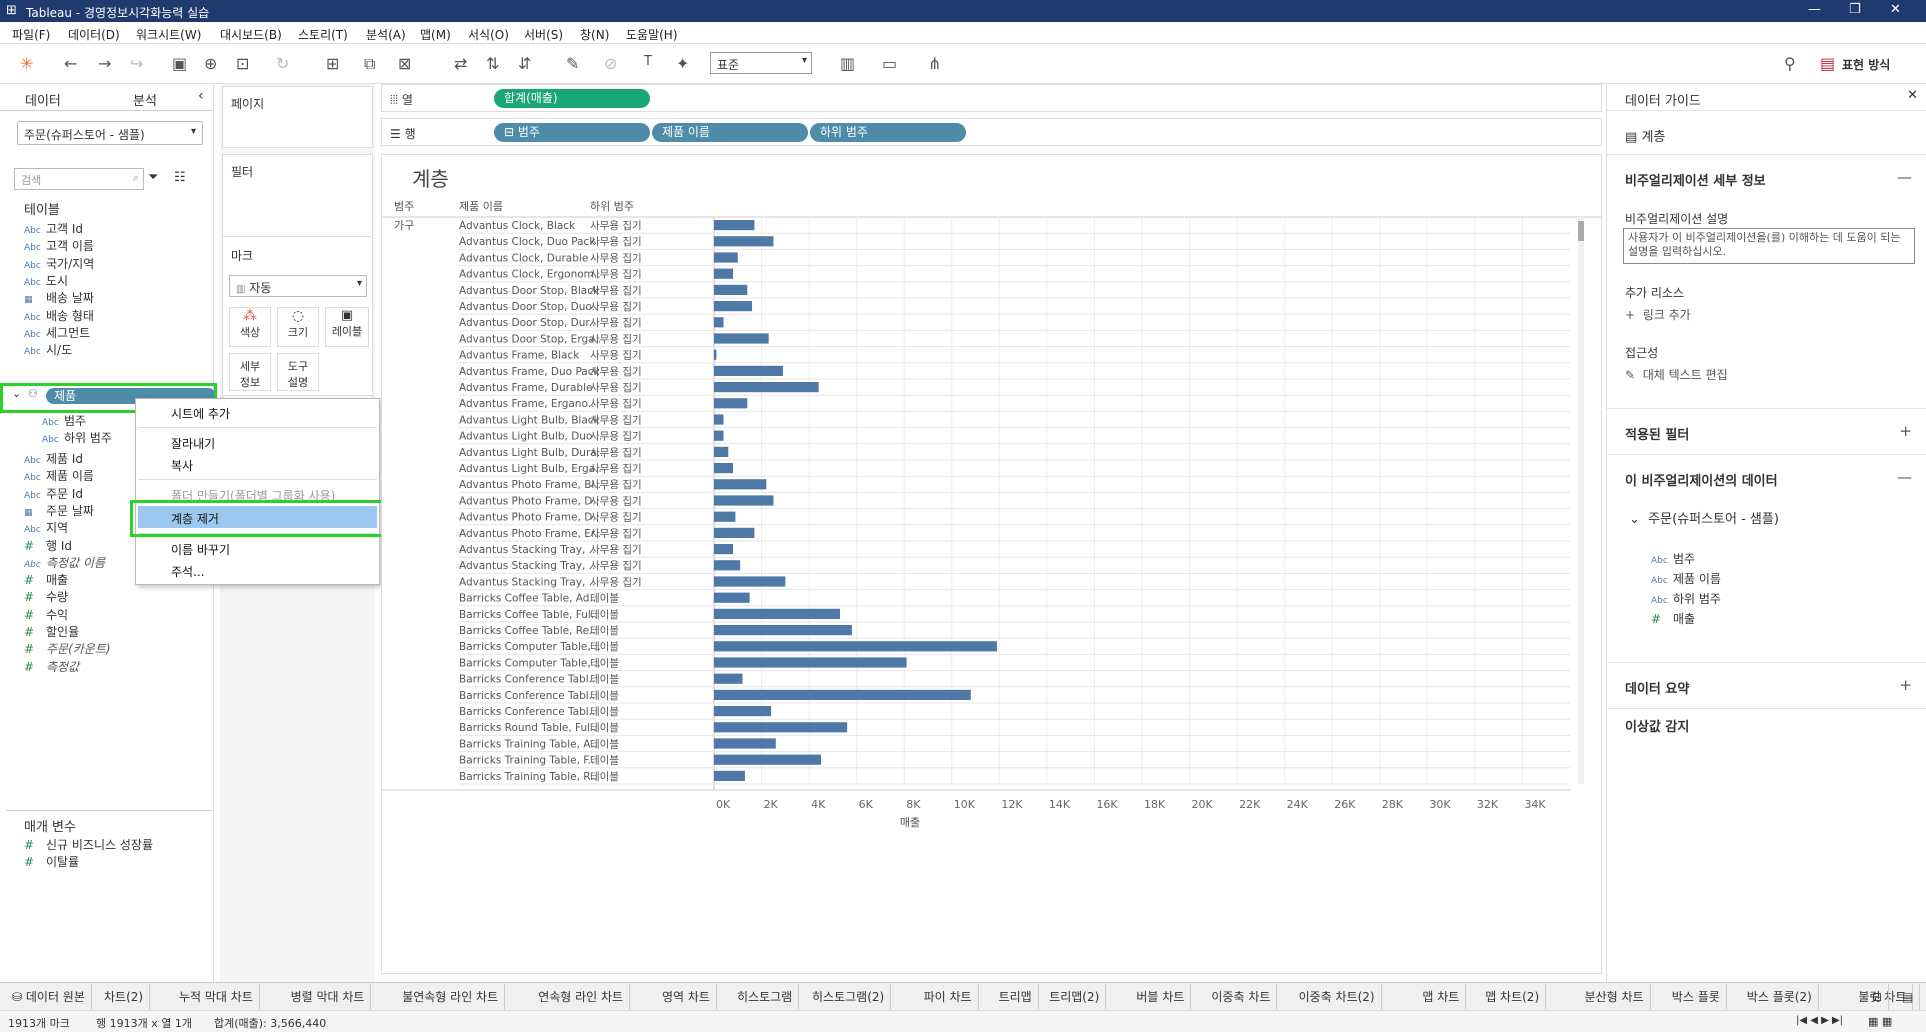 The height and width of the screenshot is (1032, 1926). Describe the element at coordinates (1855, 9) in the screenshot. I see `maximize-icon: ❐` at that location.